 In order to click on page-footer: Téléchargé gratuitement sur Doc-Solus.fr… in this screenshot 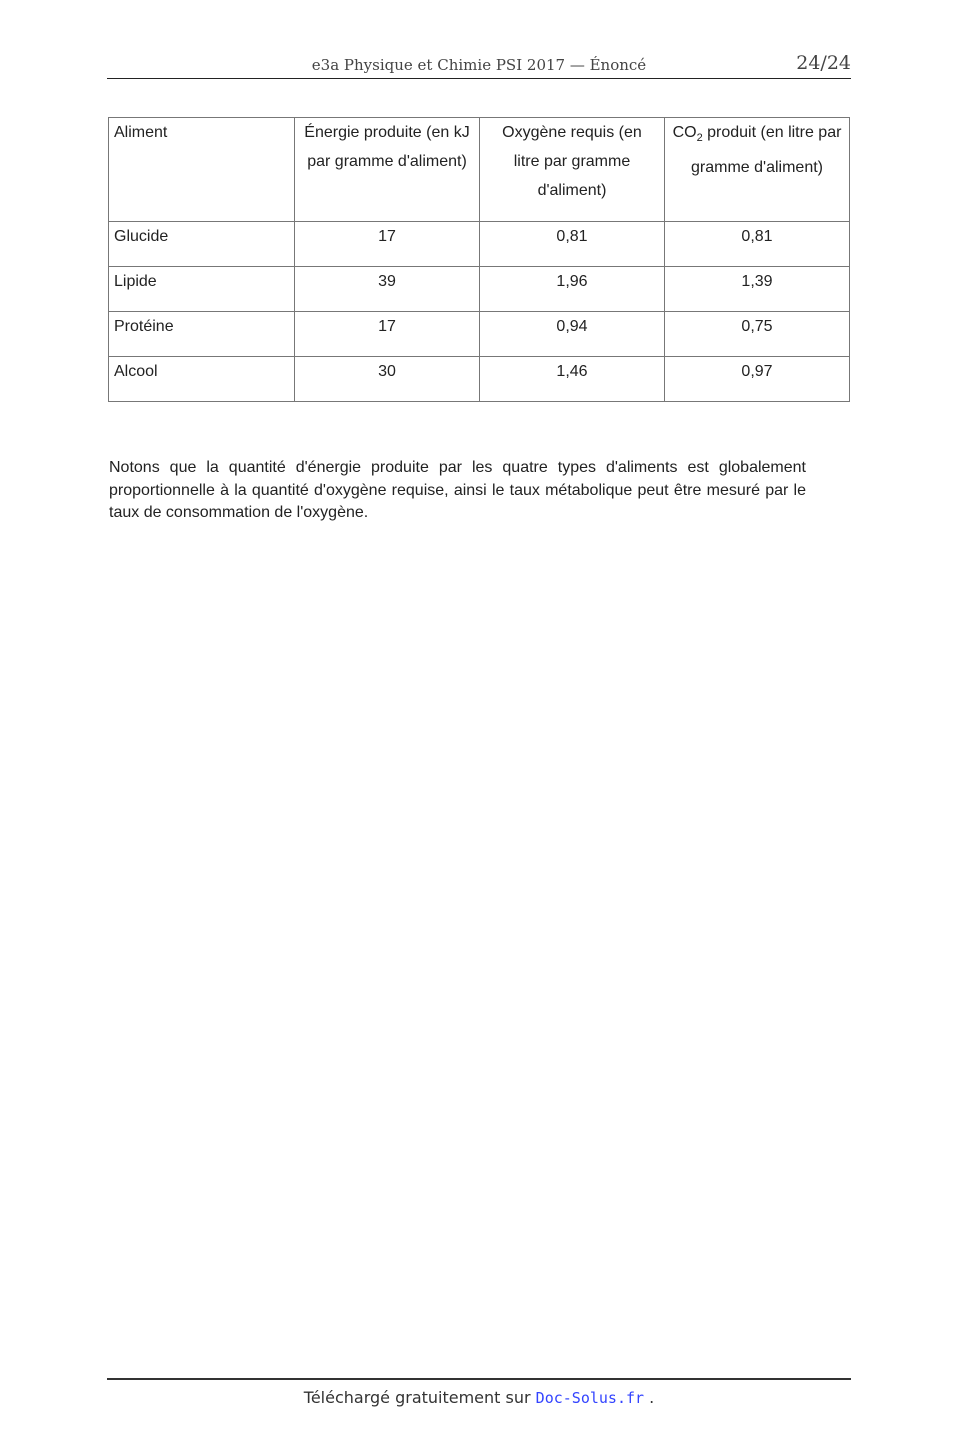, I will do `click(479, 1392)`.